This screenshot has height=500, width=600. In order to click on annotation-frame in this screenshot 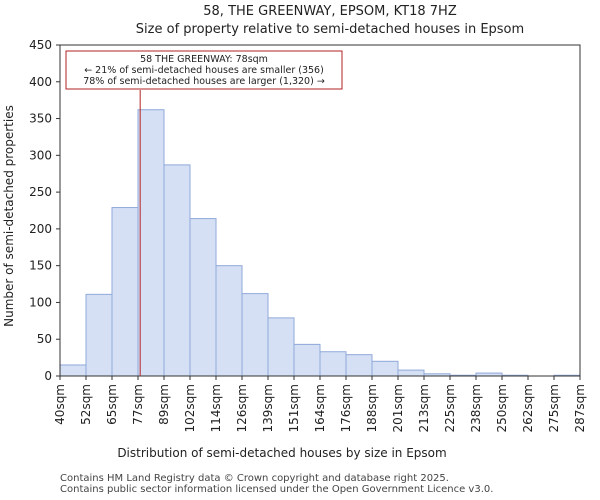, I will do `click(204, 70)`.